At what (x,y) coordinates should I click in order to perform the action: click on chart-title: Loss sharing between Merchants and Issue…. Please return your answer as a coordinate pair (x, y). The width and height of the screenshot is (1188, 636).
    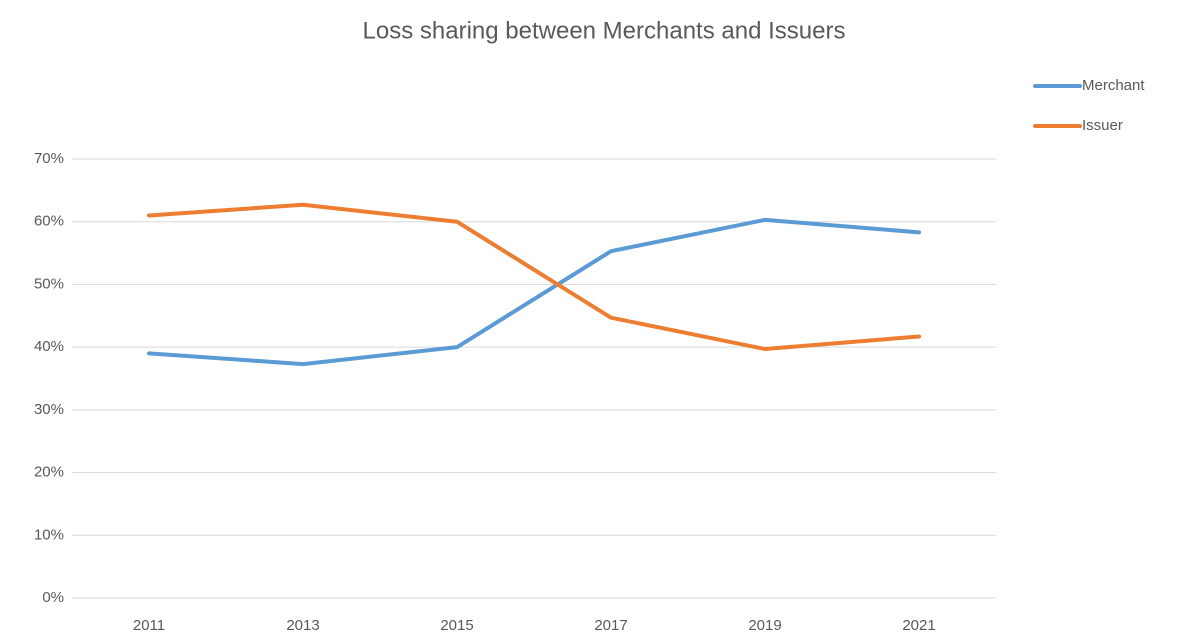
    Looking at the image, I should click on (604, 30).